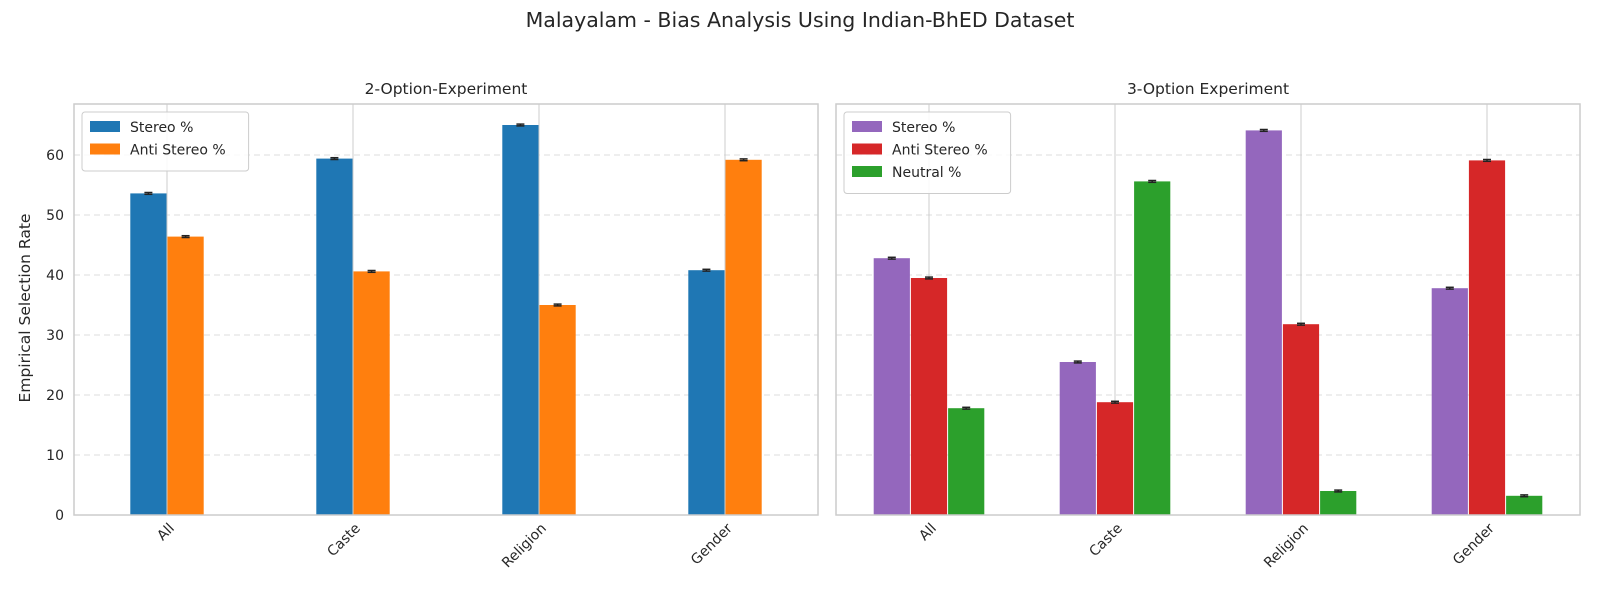 Image resolution: width=1600 pixels, height=600 pixels. Describe the element at coordinates (55, 396) in the screenshot. I see `y-tick-label: 20` at that location.